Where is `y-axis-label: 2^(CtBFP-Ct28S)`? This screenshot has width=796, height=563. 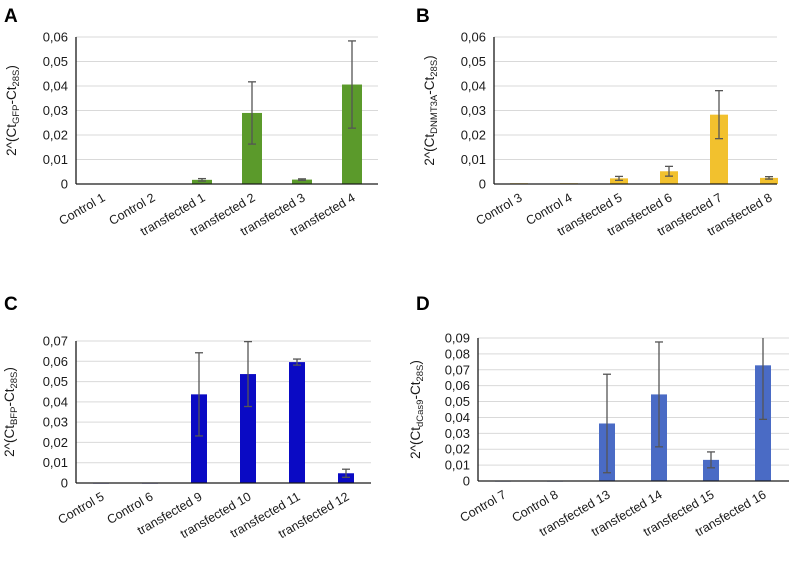 y-axis-label: 2^(CtBFP-Ct28S) is located at coordinates (11, 412).